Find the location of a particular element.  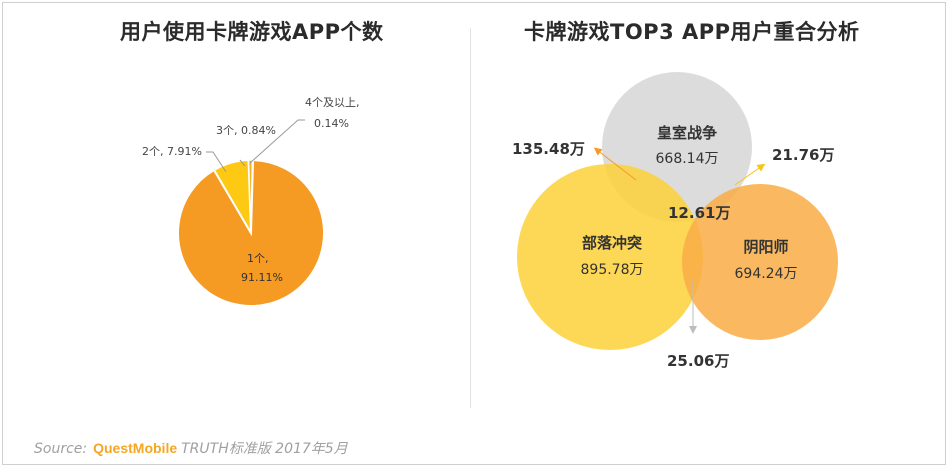

venn-overlap-cr-onmyoji: 21.76万 is located at coordinates (803, 155).